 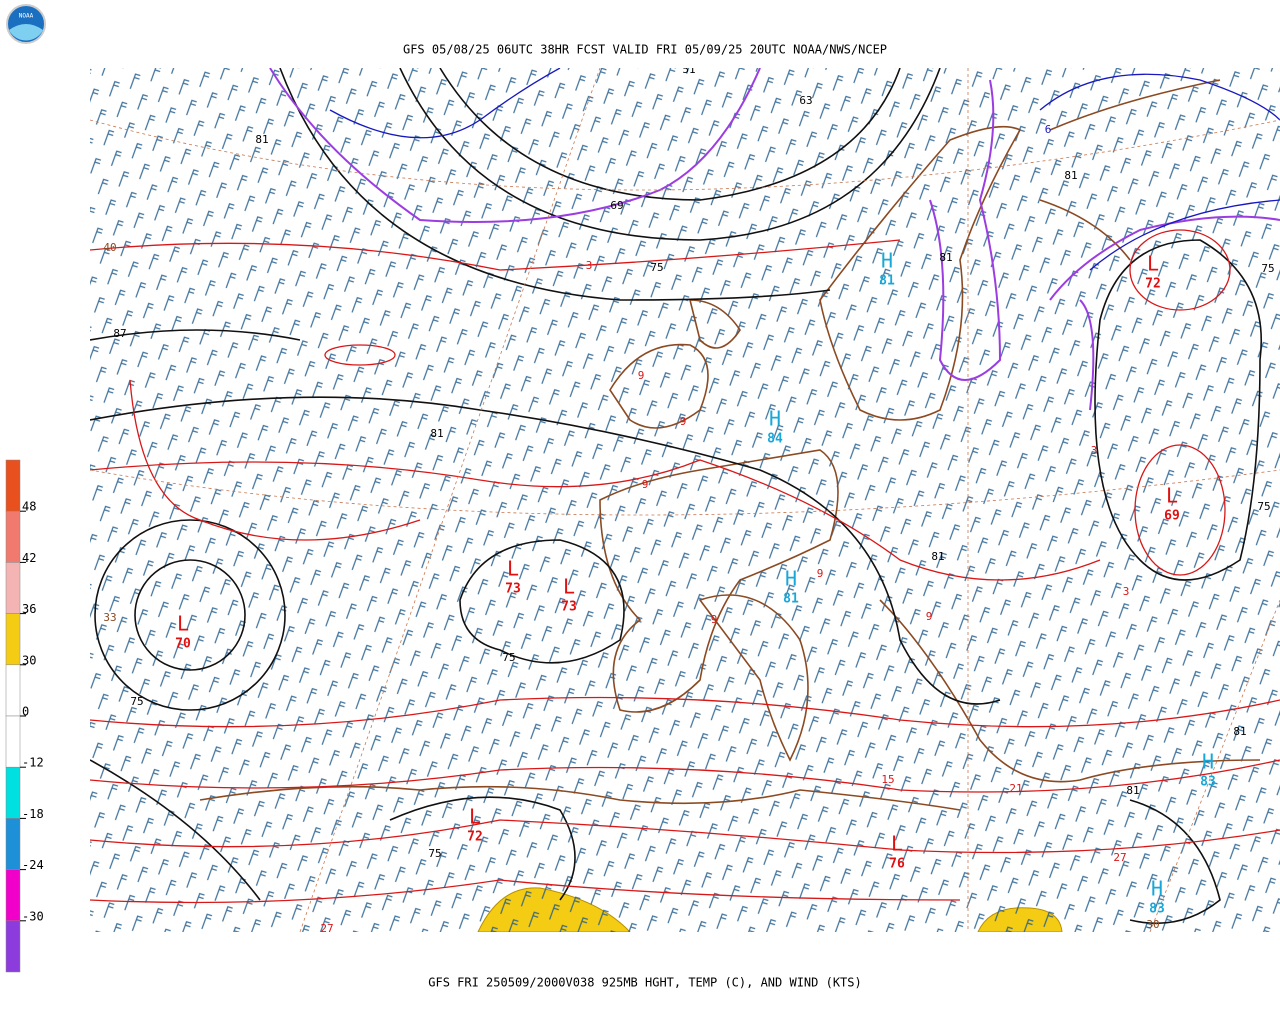 I want to click on colorbar-label: 42, so click(x=29, y=558).